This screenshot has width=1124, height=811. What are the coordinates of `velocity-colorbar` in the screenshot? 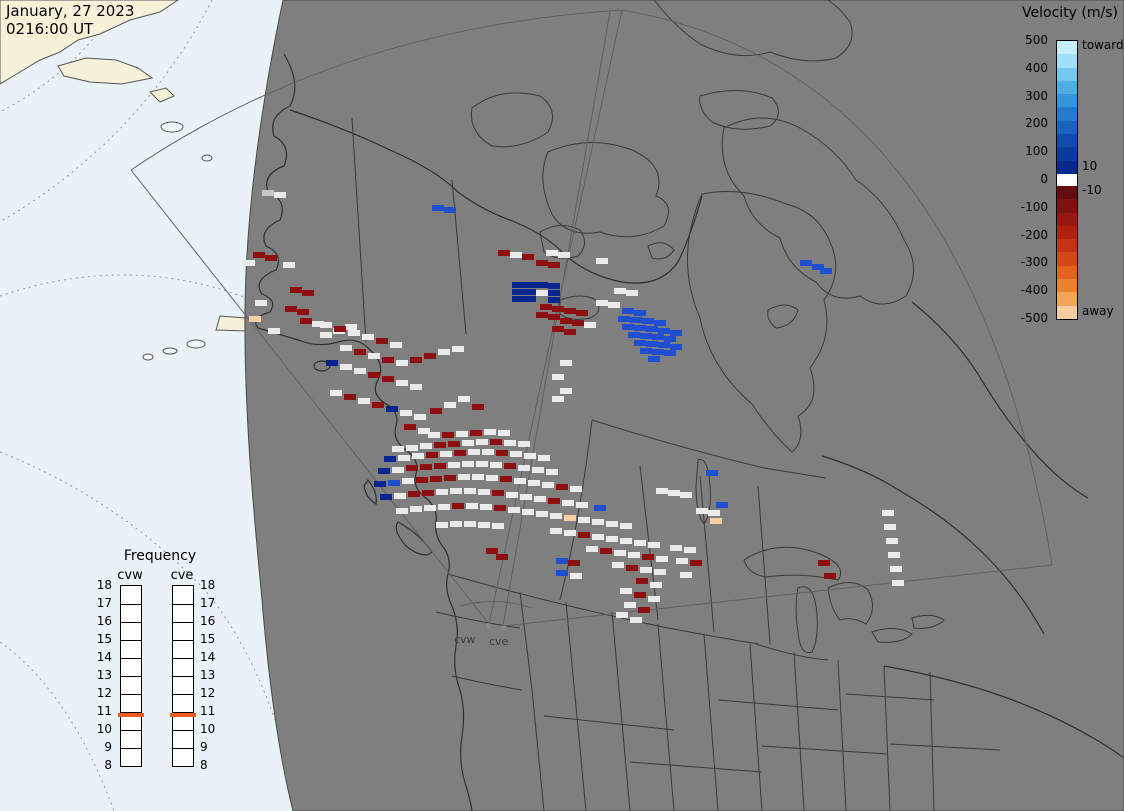 It's located at (1067, 180).